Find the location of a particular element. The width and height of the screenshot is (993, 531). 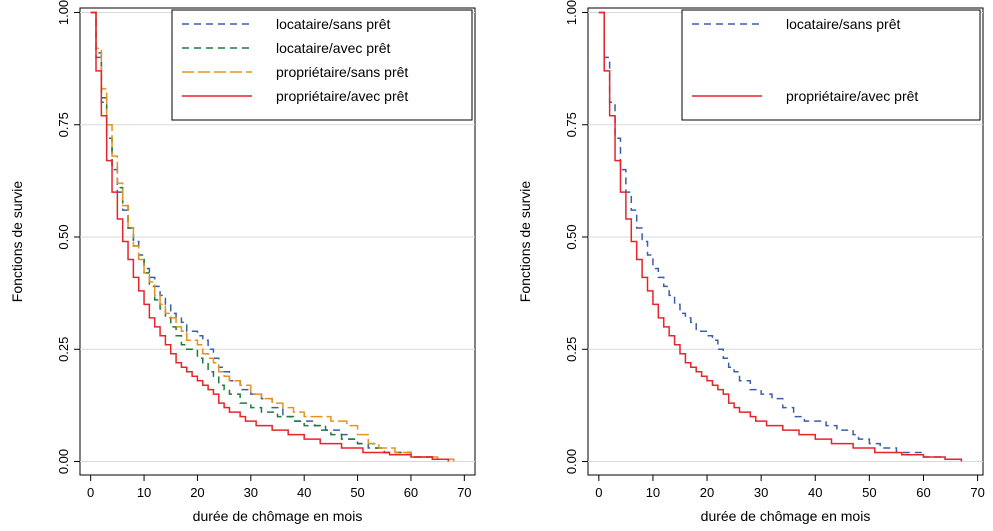

legend-label: locataire/avec prêt is located at coordinates (333, 48).